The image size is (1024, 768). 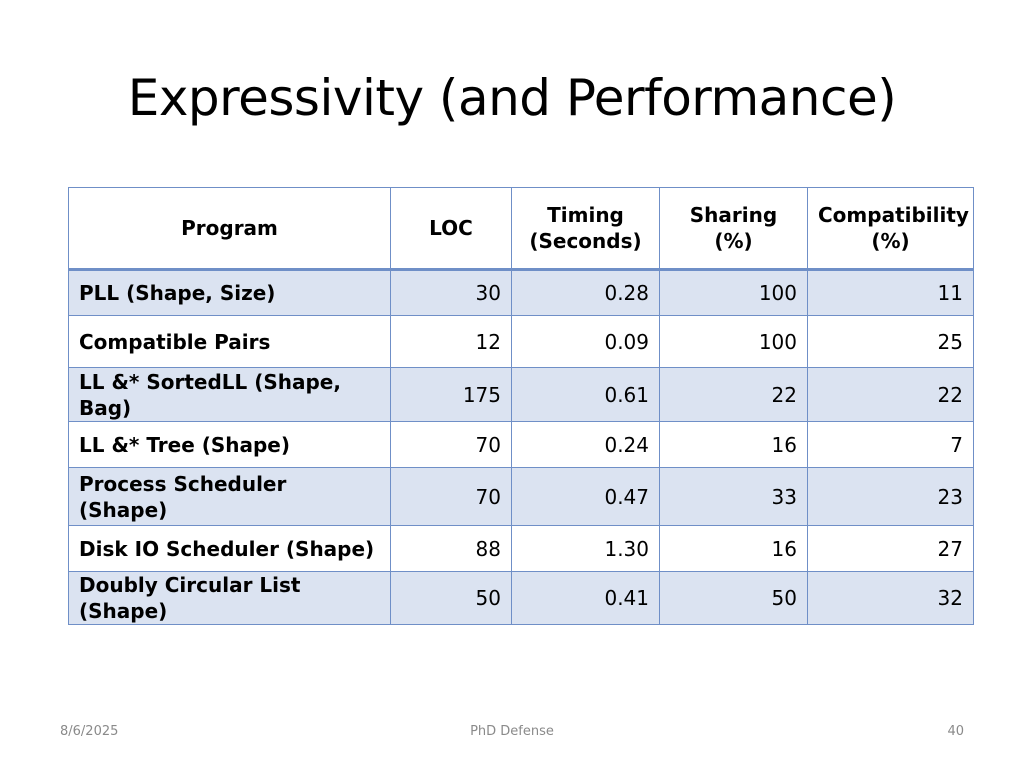 What do you see at coordinates (451, 342) in the screenshot?
I see `cell-loc: 12` at bounding box center [451, 342].